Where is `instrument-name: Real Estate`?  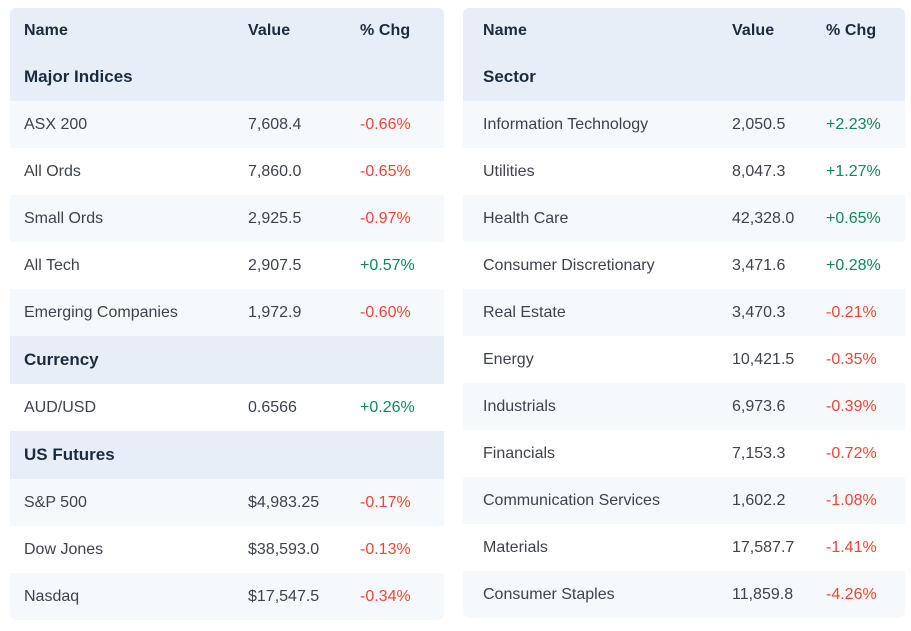
instrument-name: Real Estate is located at coordinates (524, 312).